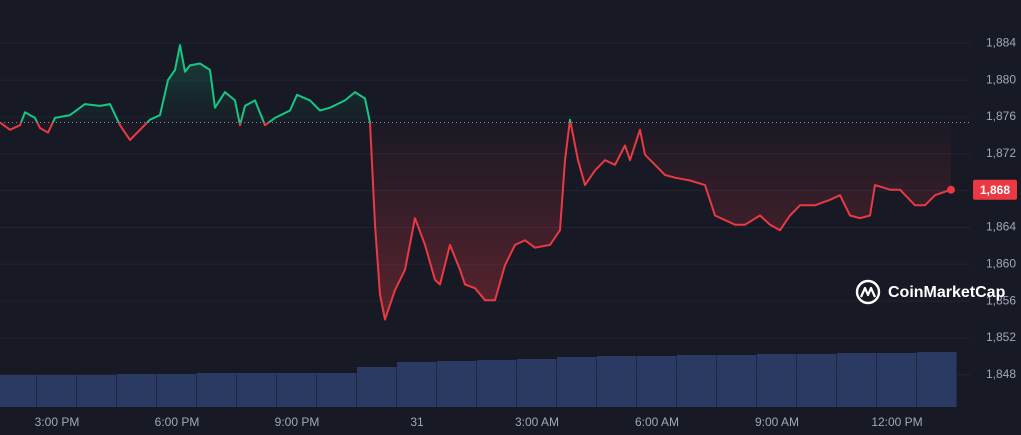 The image size is (1021, 435). I want to click on watermark: CoinMarketCap, so click(930, 292).